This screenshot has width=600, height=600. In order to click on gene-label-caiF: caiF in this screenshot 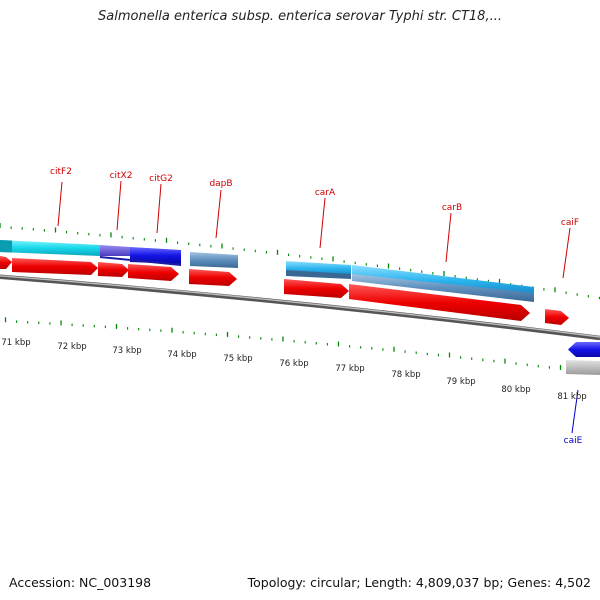, I will do `click(570, 223)`.